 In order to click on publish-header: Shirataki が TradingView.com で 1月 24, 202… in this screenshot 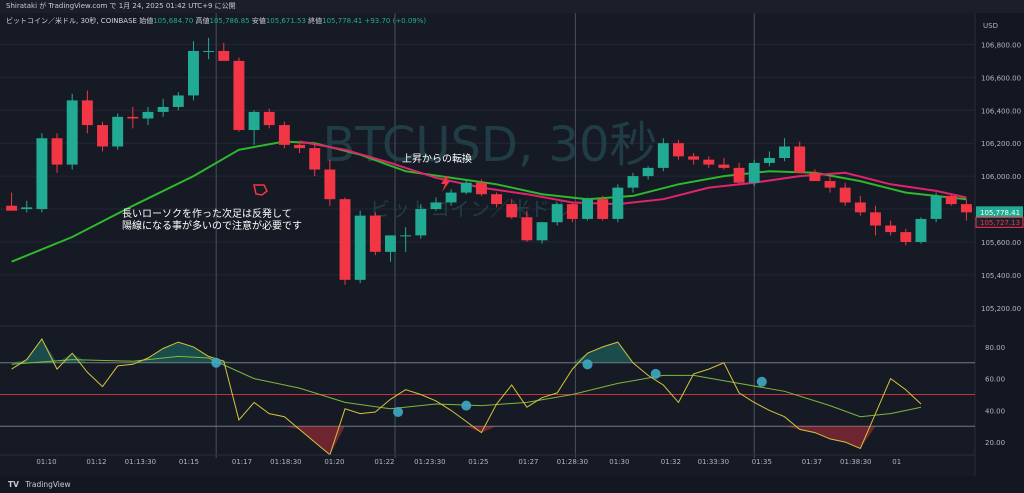, I will do `click(512, 6)`.